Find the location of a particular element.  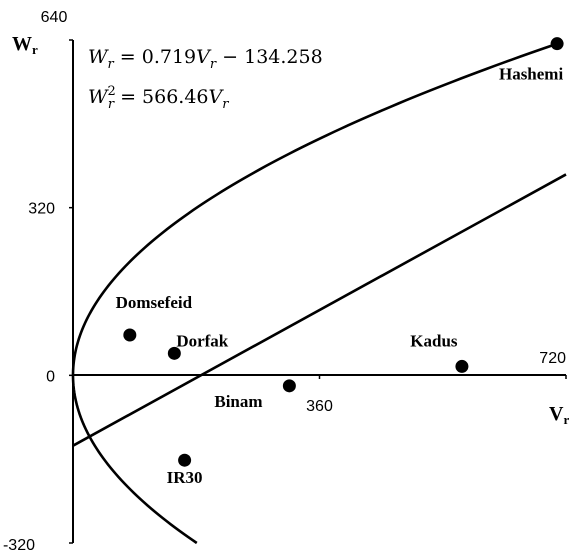

point-domsefeid is located at coordinates (130, 335).